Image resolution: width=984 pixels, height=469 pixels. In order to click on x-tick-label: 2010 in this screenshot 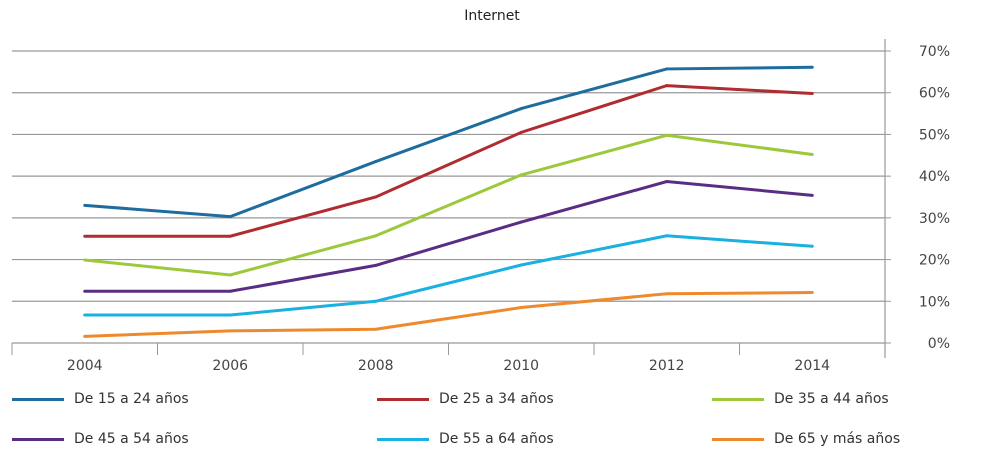, I will do `click(521, 366)`.